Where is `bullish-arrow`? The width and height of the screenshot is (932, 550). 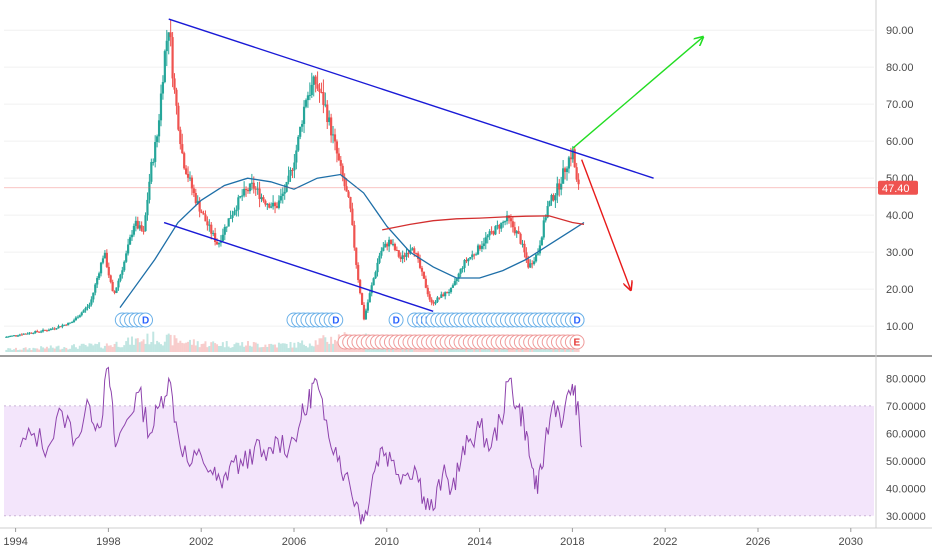 bullish-arrow is located at coordinates (636, 94).